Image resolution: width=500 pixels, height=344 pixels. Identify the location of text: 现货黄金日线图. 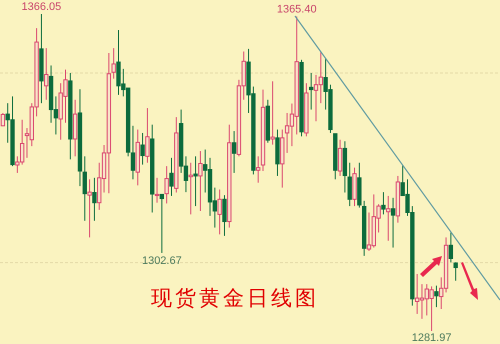
(235, 298).